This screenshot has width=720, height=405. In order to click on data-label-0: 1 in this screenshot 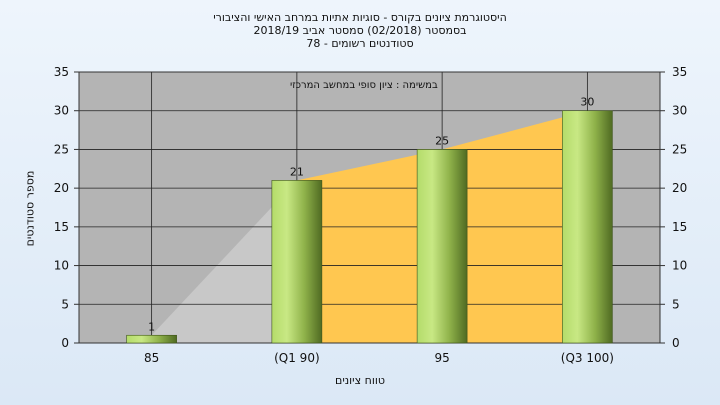, I will do `click(151, 326)`.